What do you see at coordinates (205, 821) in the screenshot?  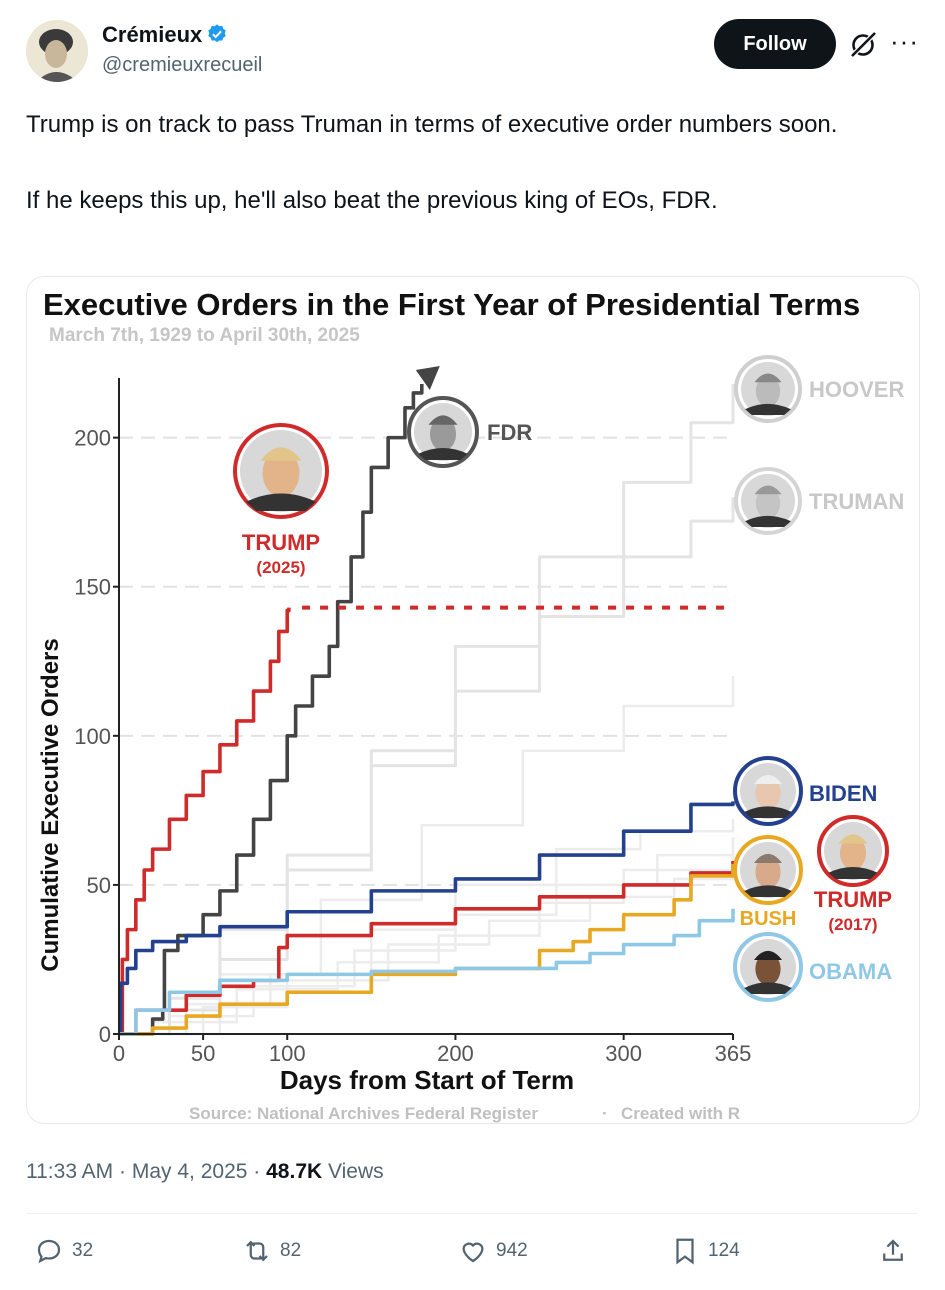 I see `series-line-trump-2025-` at bounding box center [205, 821].